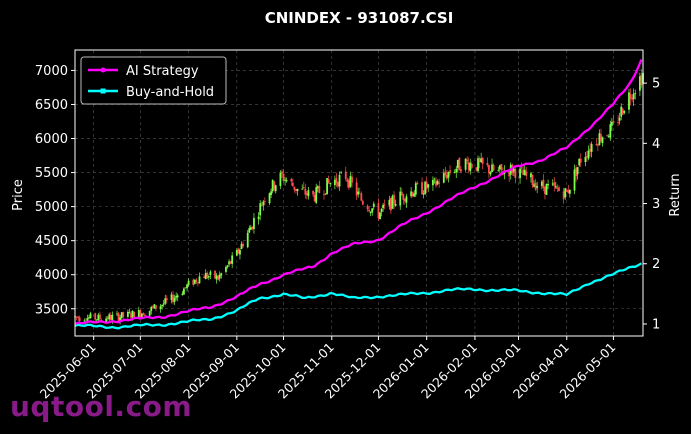 Image resolution: width=691 pixels, height=434 pixels. I want to click on legend: AI Strategy Buy-and-Hold, so click(153, 80).